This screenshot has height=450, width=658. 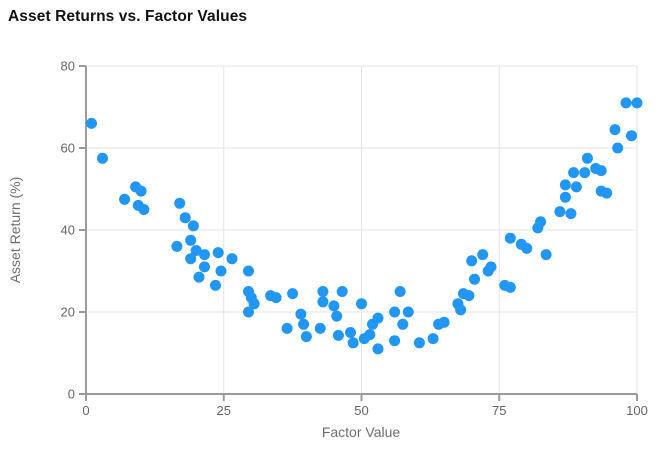 What do you see at coordinates (68, 148) in the screenshot?
I see `y-tick-label-60: 60` at bounding box center [68, 148].